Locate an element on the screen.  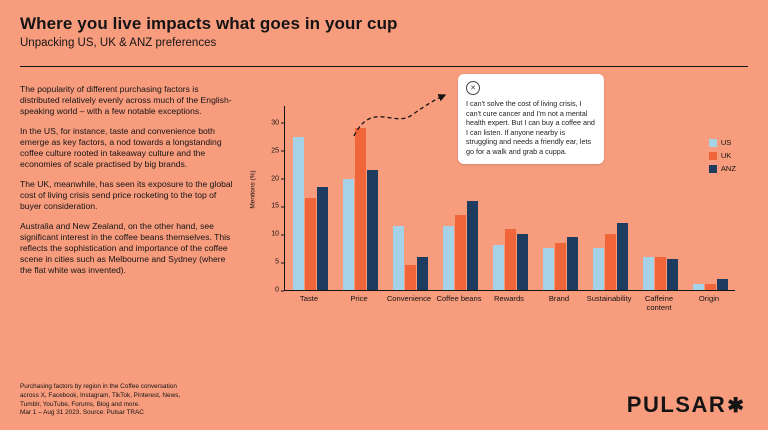
bar-anz-convenience is located at coordinates (422, 273).